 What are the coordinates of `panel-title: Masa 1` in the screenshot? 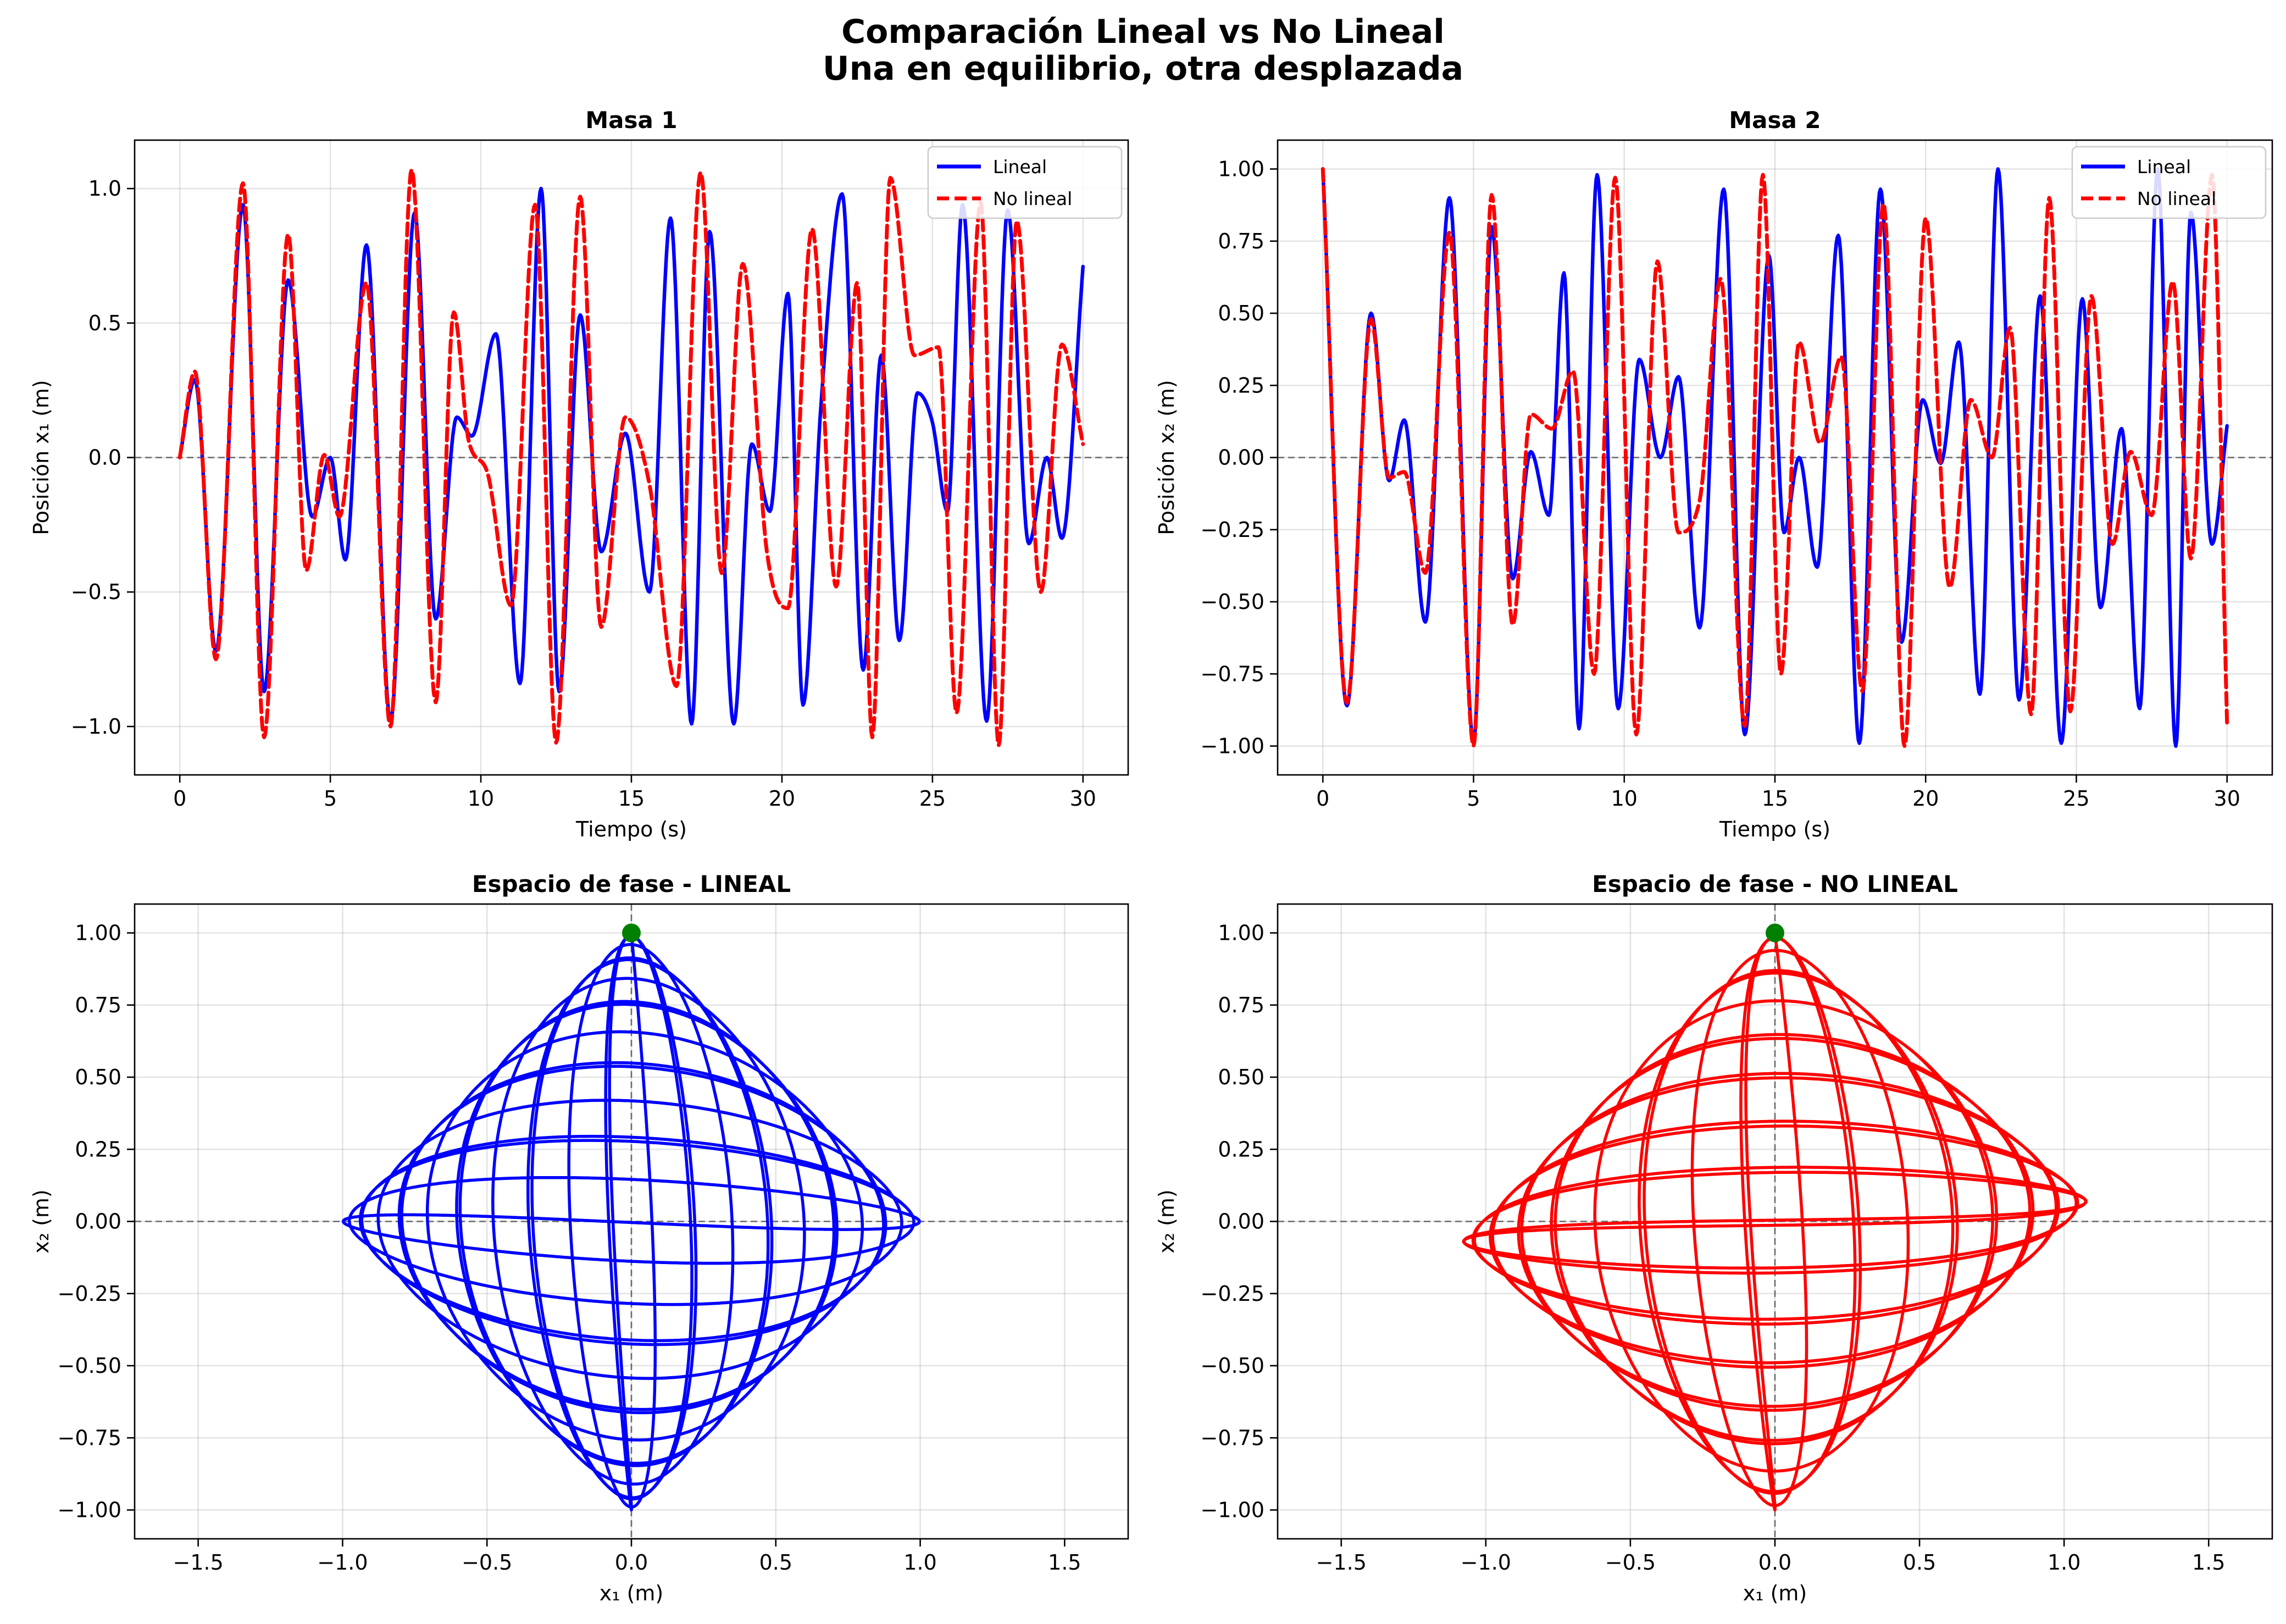 It's located at (631, 120).